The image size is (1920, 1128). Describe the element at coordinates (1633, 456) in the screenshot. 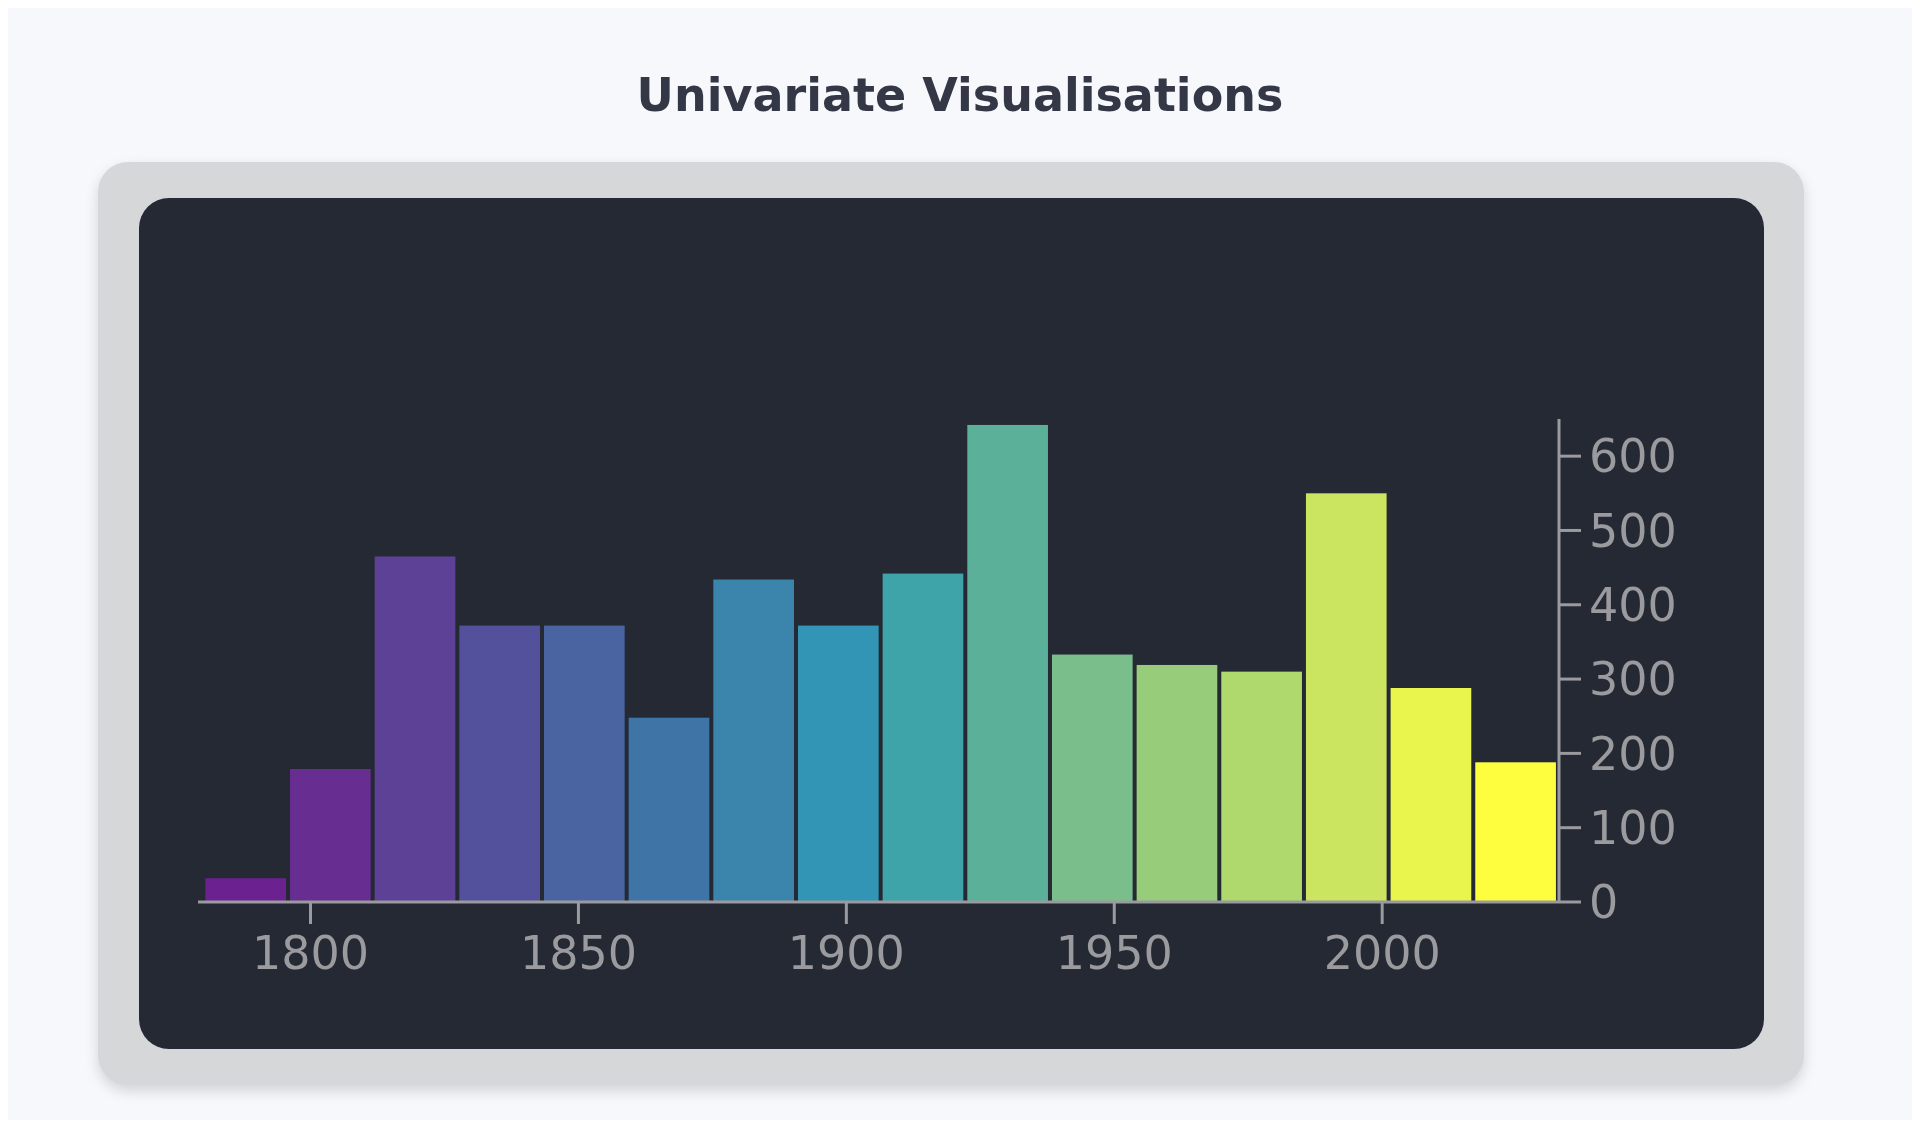

I see `y-tick-label: 600` at that location.